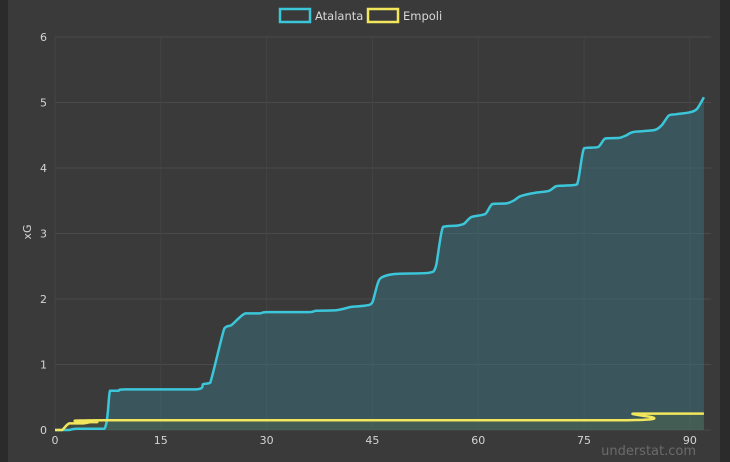 This screenshot has width=730, height=462. Describe the element at coordinates (43, 234) in the screenshot. I see `y-tick-label: 3` at that location.